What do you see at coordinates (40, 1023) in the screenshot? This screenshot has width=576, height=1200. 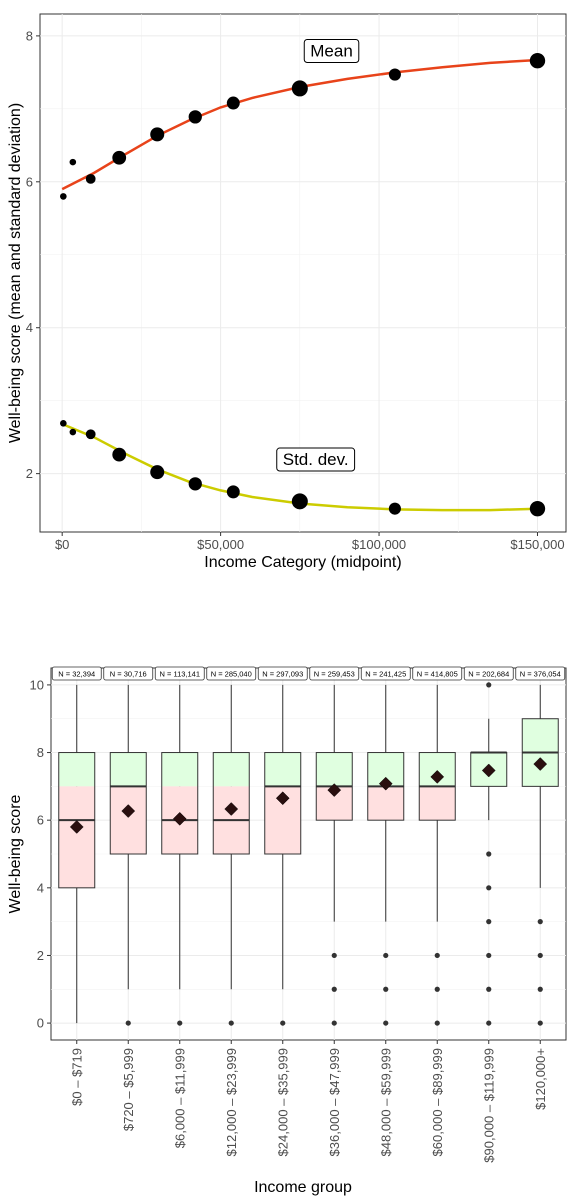 I see `y-tick-label: 0` at bounding box center [40, 1023].